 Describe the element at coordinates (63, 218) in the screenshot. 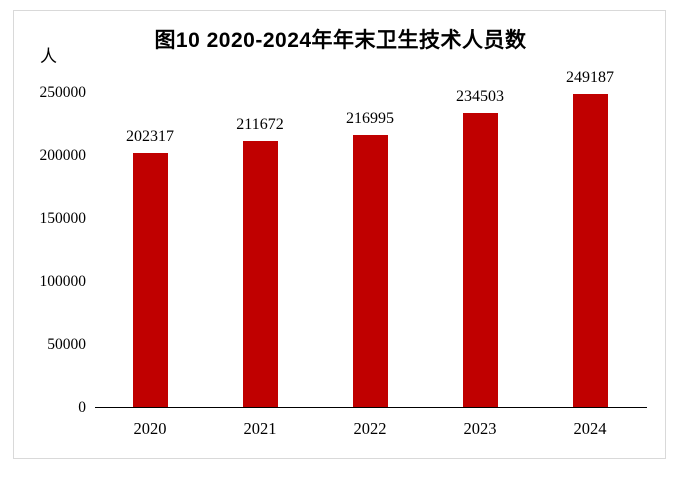

I see `y-tick-label: 150000` at that location.